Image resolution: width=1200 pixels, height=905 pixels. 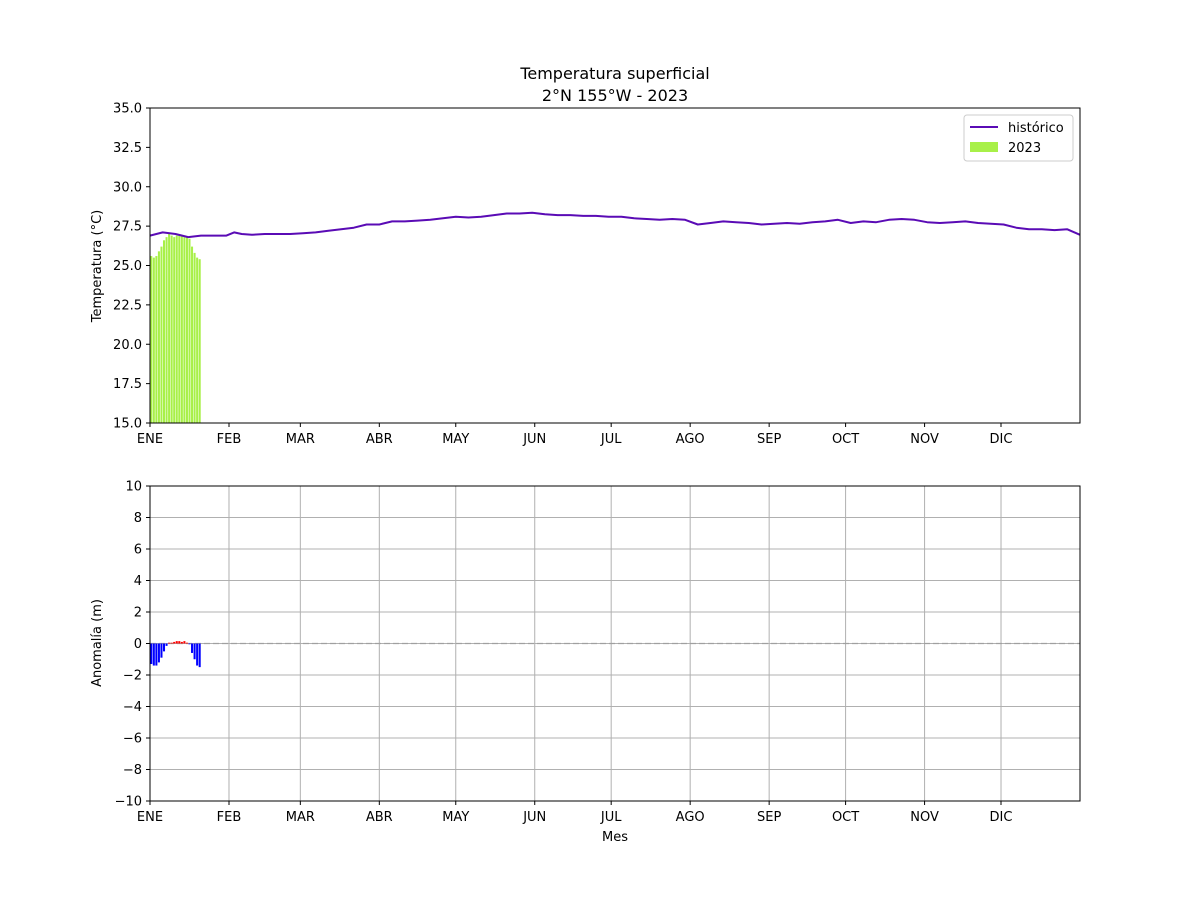 I want to click on temperature-x-ticks: ENE FEB MAR ABR MAY JUN JUL AGO SEP OCT NOV DIC, so click(x=575, y=435).